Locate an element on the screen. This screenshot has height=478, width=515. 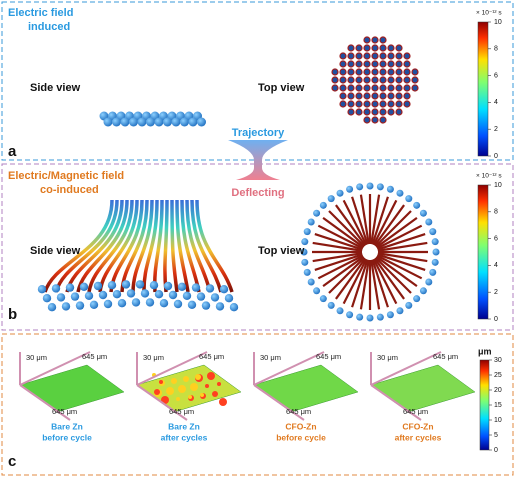
colorbar-tick-label: 15 is located at coordinates (498, 405).